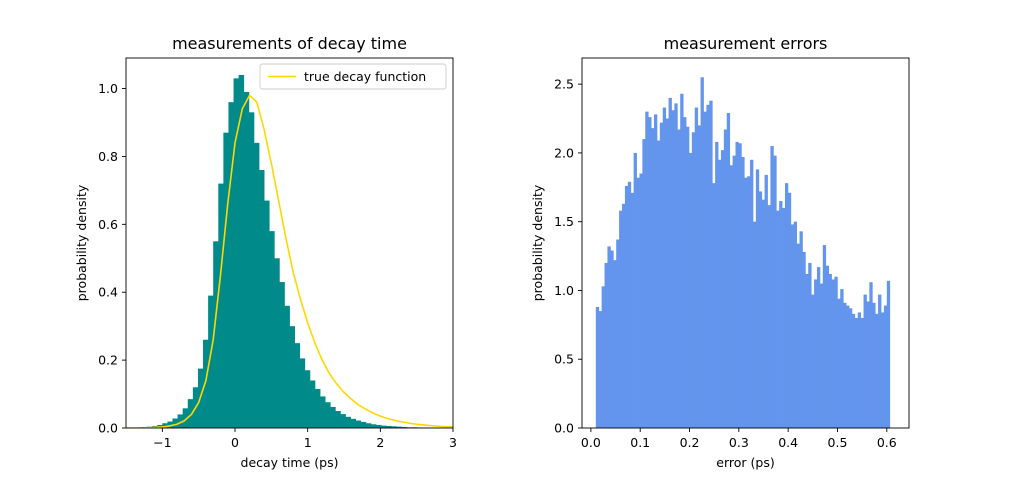 Image resolution: width=1011 pixels, height=480 pixels. What do you see at coordinates (746, 43) in the screenshot?
I see `chart-title: measurement errors` at bounding box center [746, 43].